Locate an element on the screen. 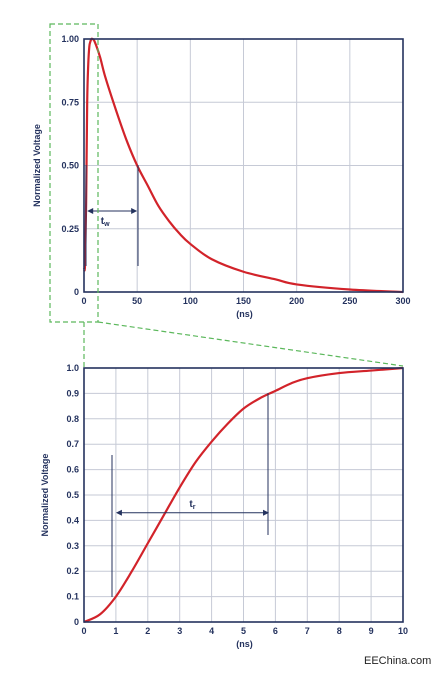 This screenshot has height=673, width=444. x-tick-label: 1 is located at coordinates (115, 631).